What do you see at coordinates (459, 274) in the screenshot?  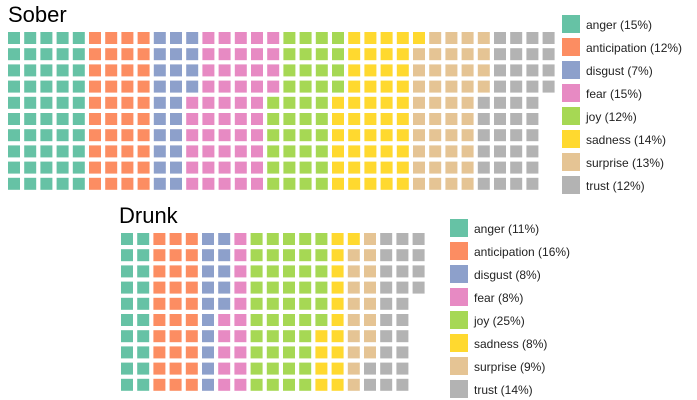 I see `legend-swatch-disgust` at bounding box center [459, 274].